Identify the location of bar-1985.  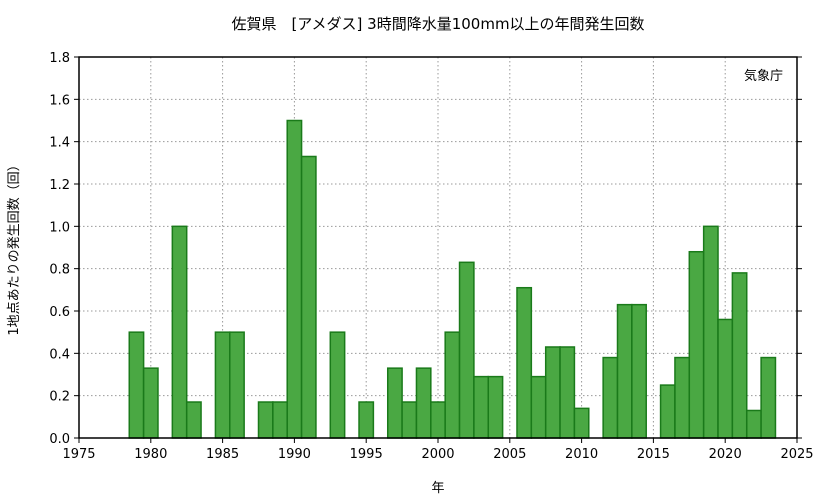
(222, 385).